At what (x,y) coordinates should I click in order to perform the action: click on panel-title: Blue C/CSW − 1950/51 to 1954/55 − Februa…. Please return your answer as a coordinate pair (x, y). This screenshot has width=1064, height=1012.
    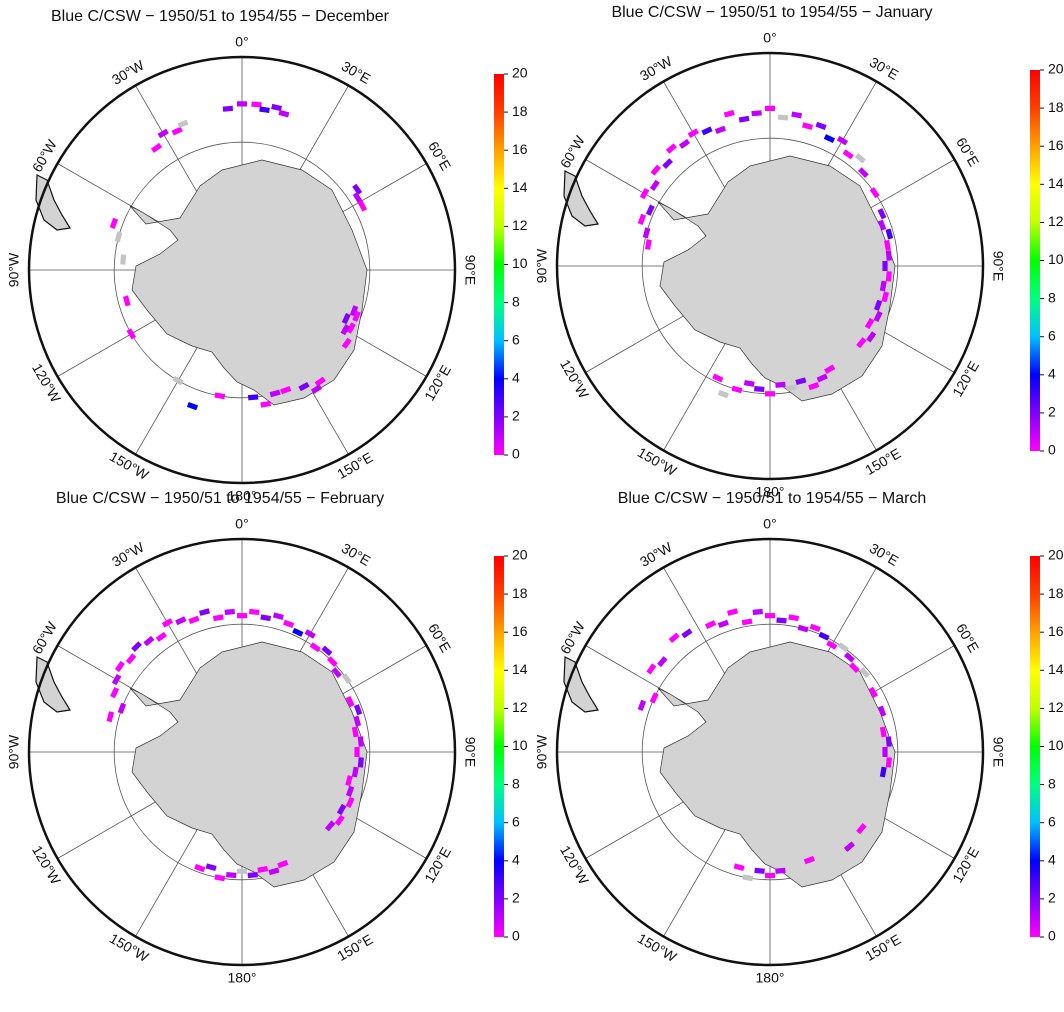
    Looking at the image, I should click on (220, 498).